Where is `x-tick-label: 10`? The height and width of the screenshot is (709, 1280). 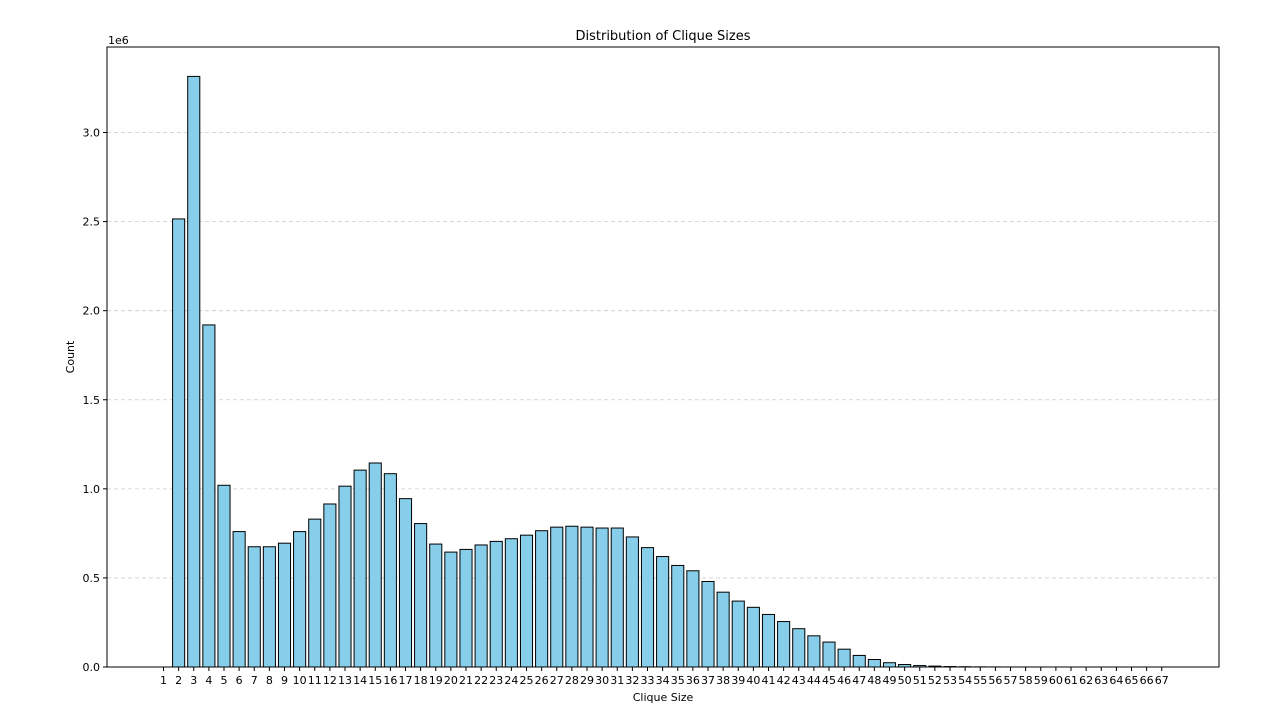 x-tick-label: 10 is located at coordinates (300, 680).